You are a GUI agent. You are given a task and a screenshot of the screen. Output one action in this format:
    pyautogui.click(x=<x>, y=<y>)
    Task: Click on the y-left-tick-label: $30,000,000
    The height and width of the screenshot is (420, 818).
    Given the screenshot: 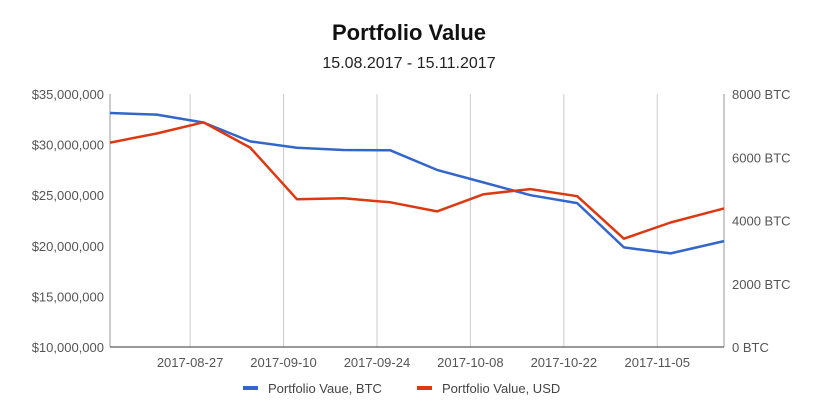 What is the action you would take?
    pyautogui.click(x=68, y=145)
    